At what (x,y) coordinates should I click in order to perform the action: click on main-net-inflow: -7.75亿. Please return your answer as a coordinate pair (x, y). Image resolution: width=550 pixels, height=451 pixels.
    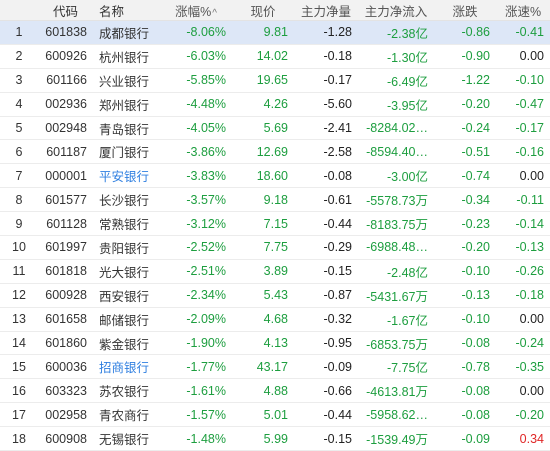
    Looking at the image, I should click on (396, 367).